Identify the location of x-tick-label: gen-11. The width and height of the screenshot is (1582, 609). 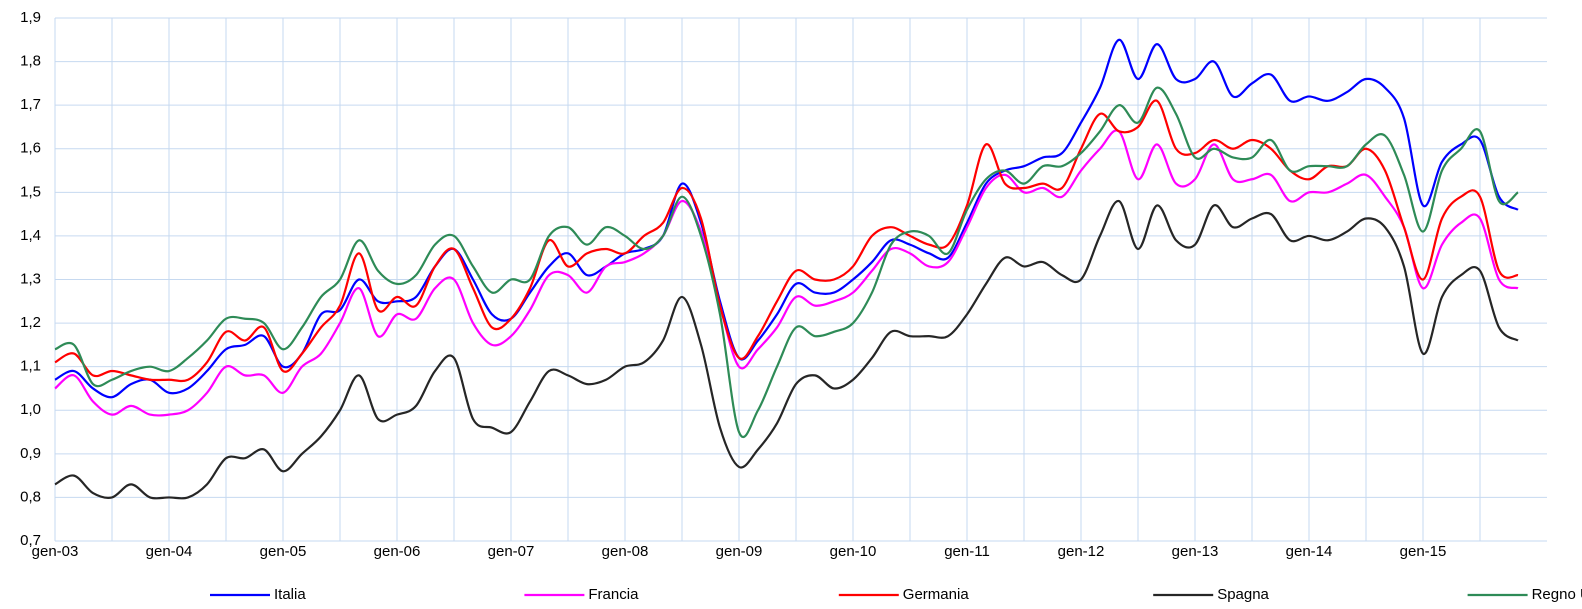
(967, 551).